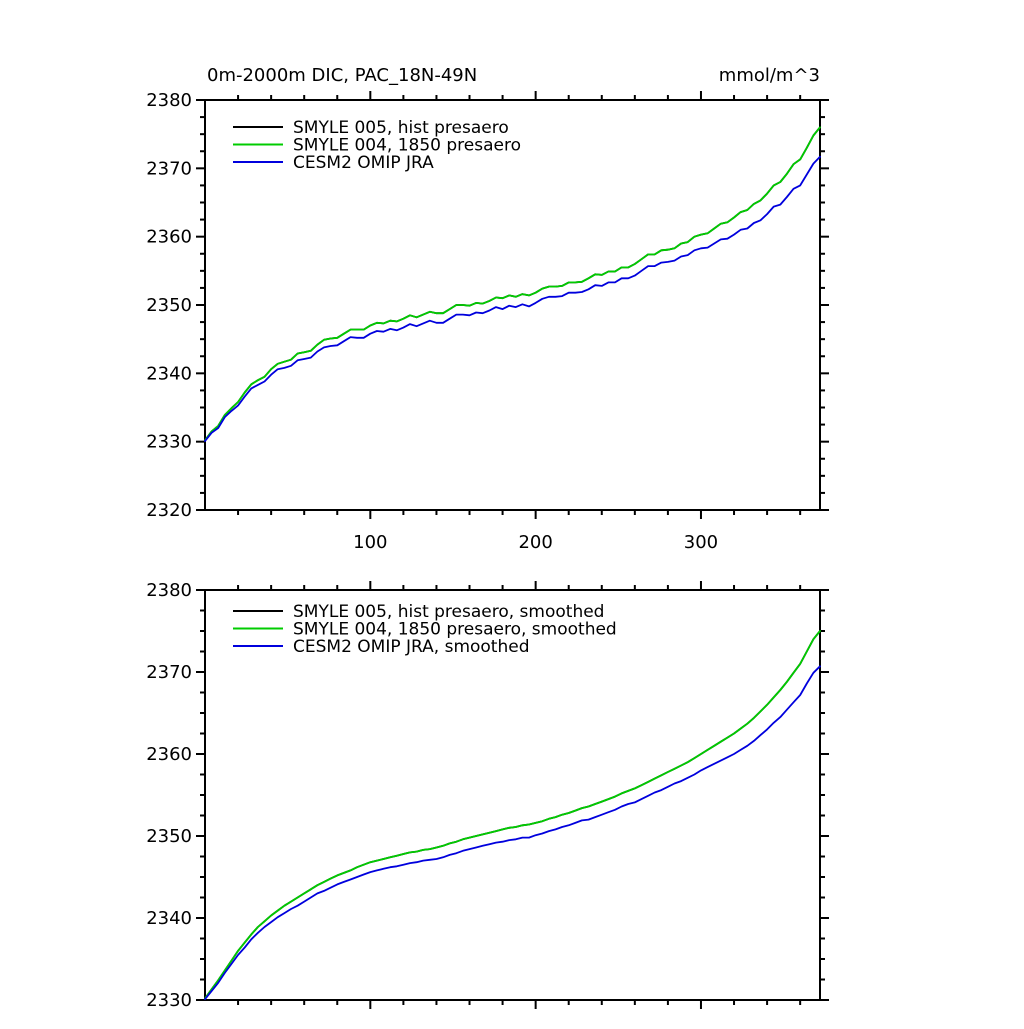  What do you see at coordinates (169, 510) in the screenshot?
I see `y-tick-label: 2320` at bounding box center [169, 510].